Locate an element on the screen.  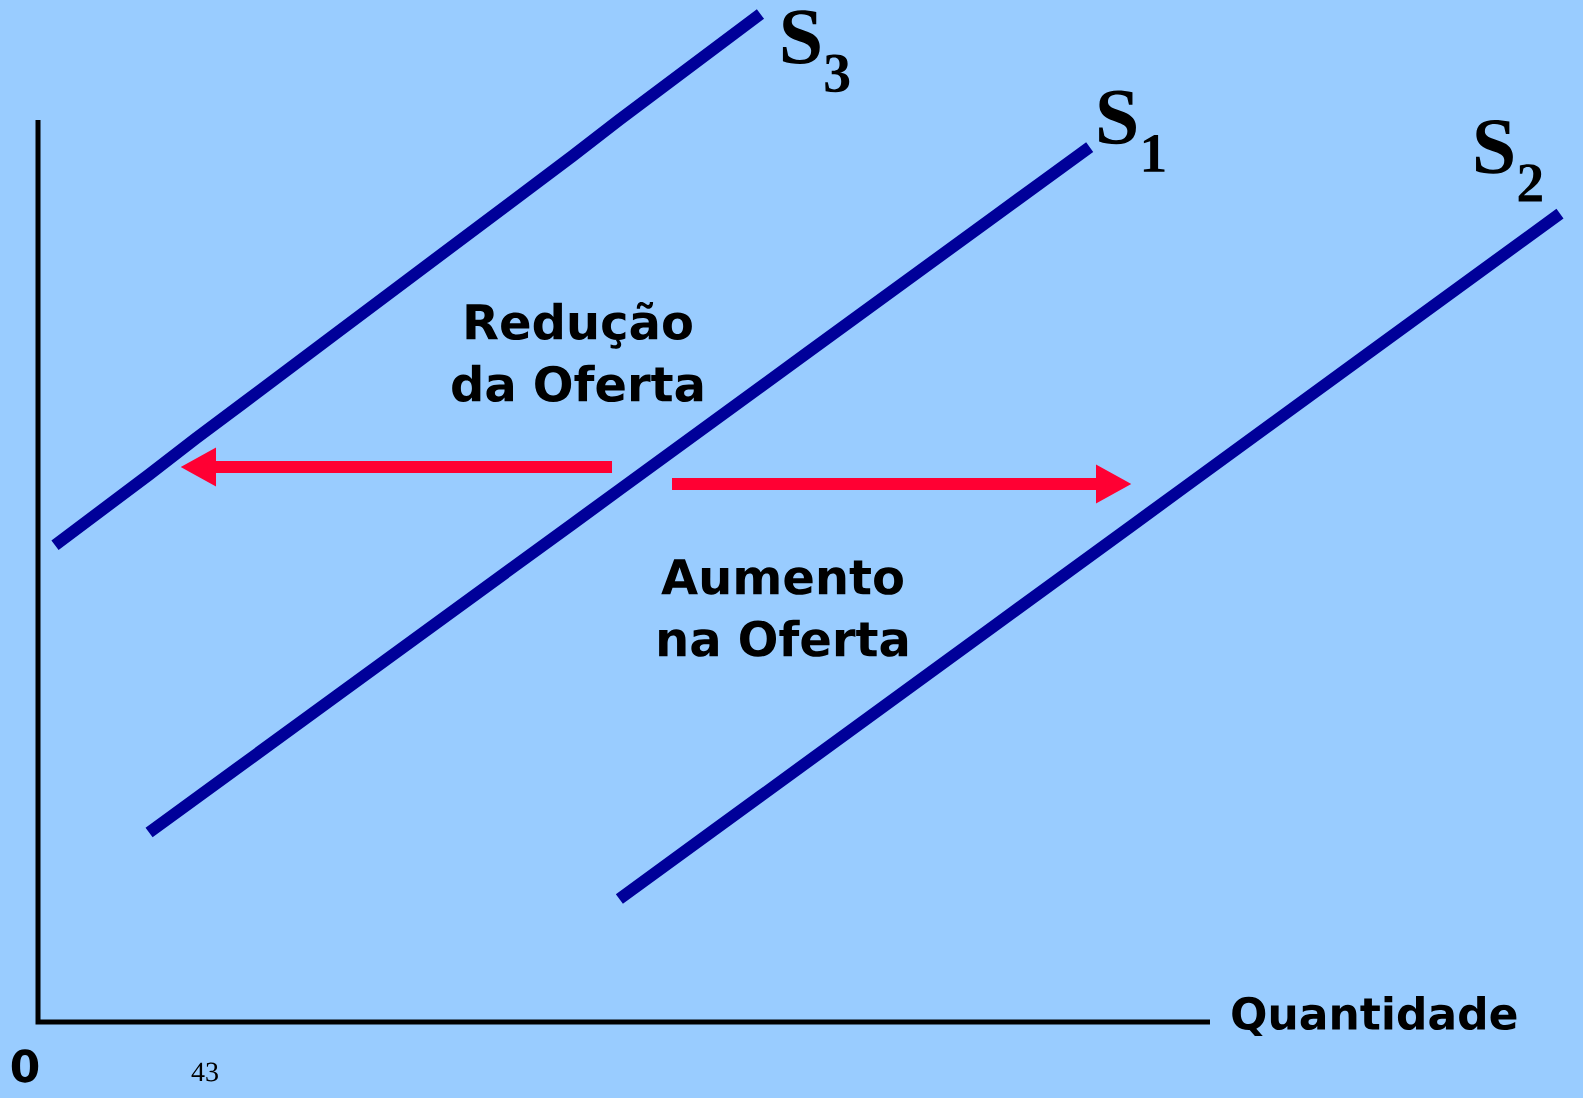
text: 43 is located at coordinates (204, 1072).